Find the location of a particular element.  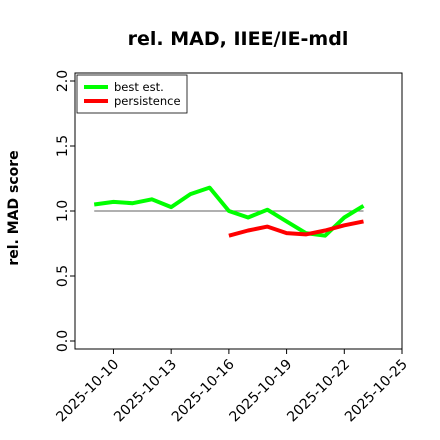

x-tick-label: 2025-10-25 is located at coordinates (376, 391).